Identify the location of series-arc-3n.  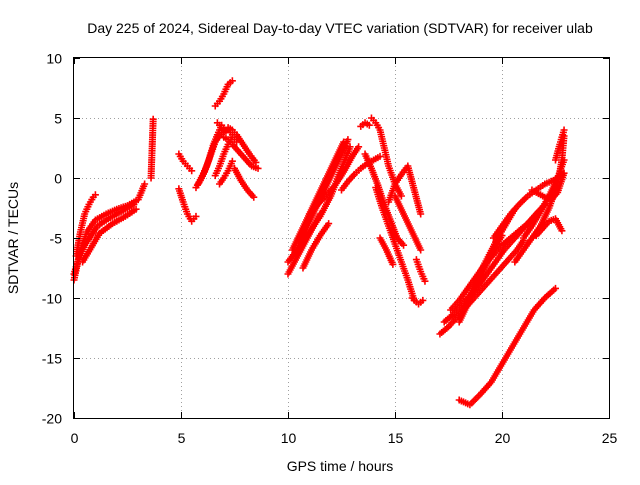
(408, 223).